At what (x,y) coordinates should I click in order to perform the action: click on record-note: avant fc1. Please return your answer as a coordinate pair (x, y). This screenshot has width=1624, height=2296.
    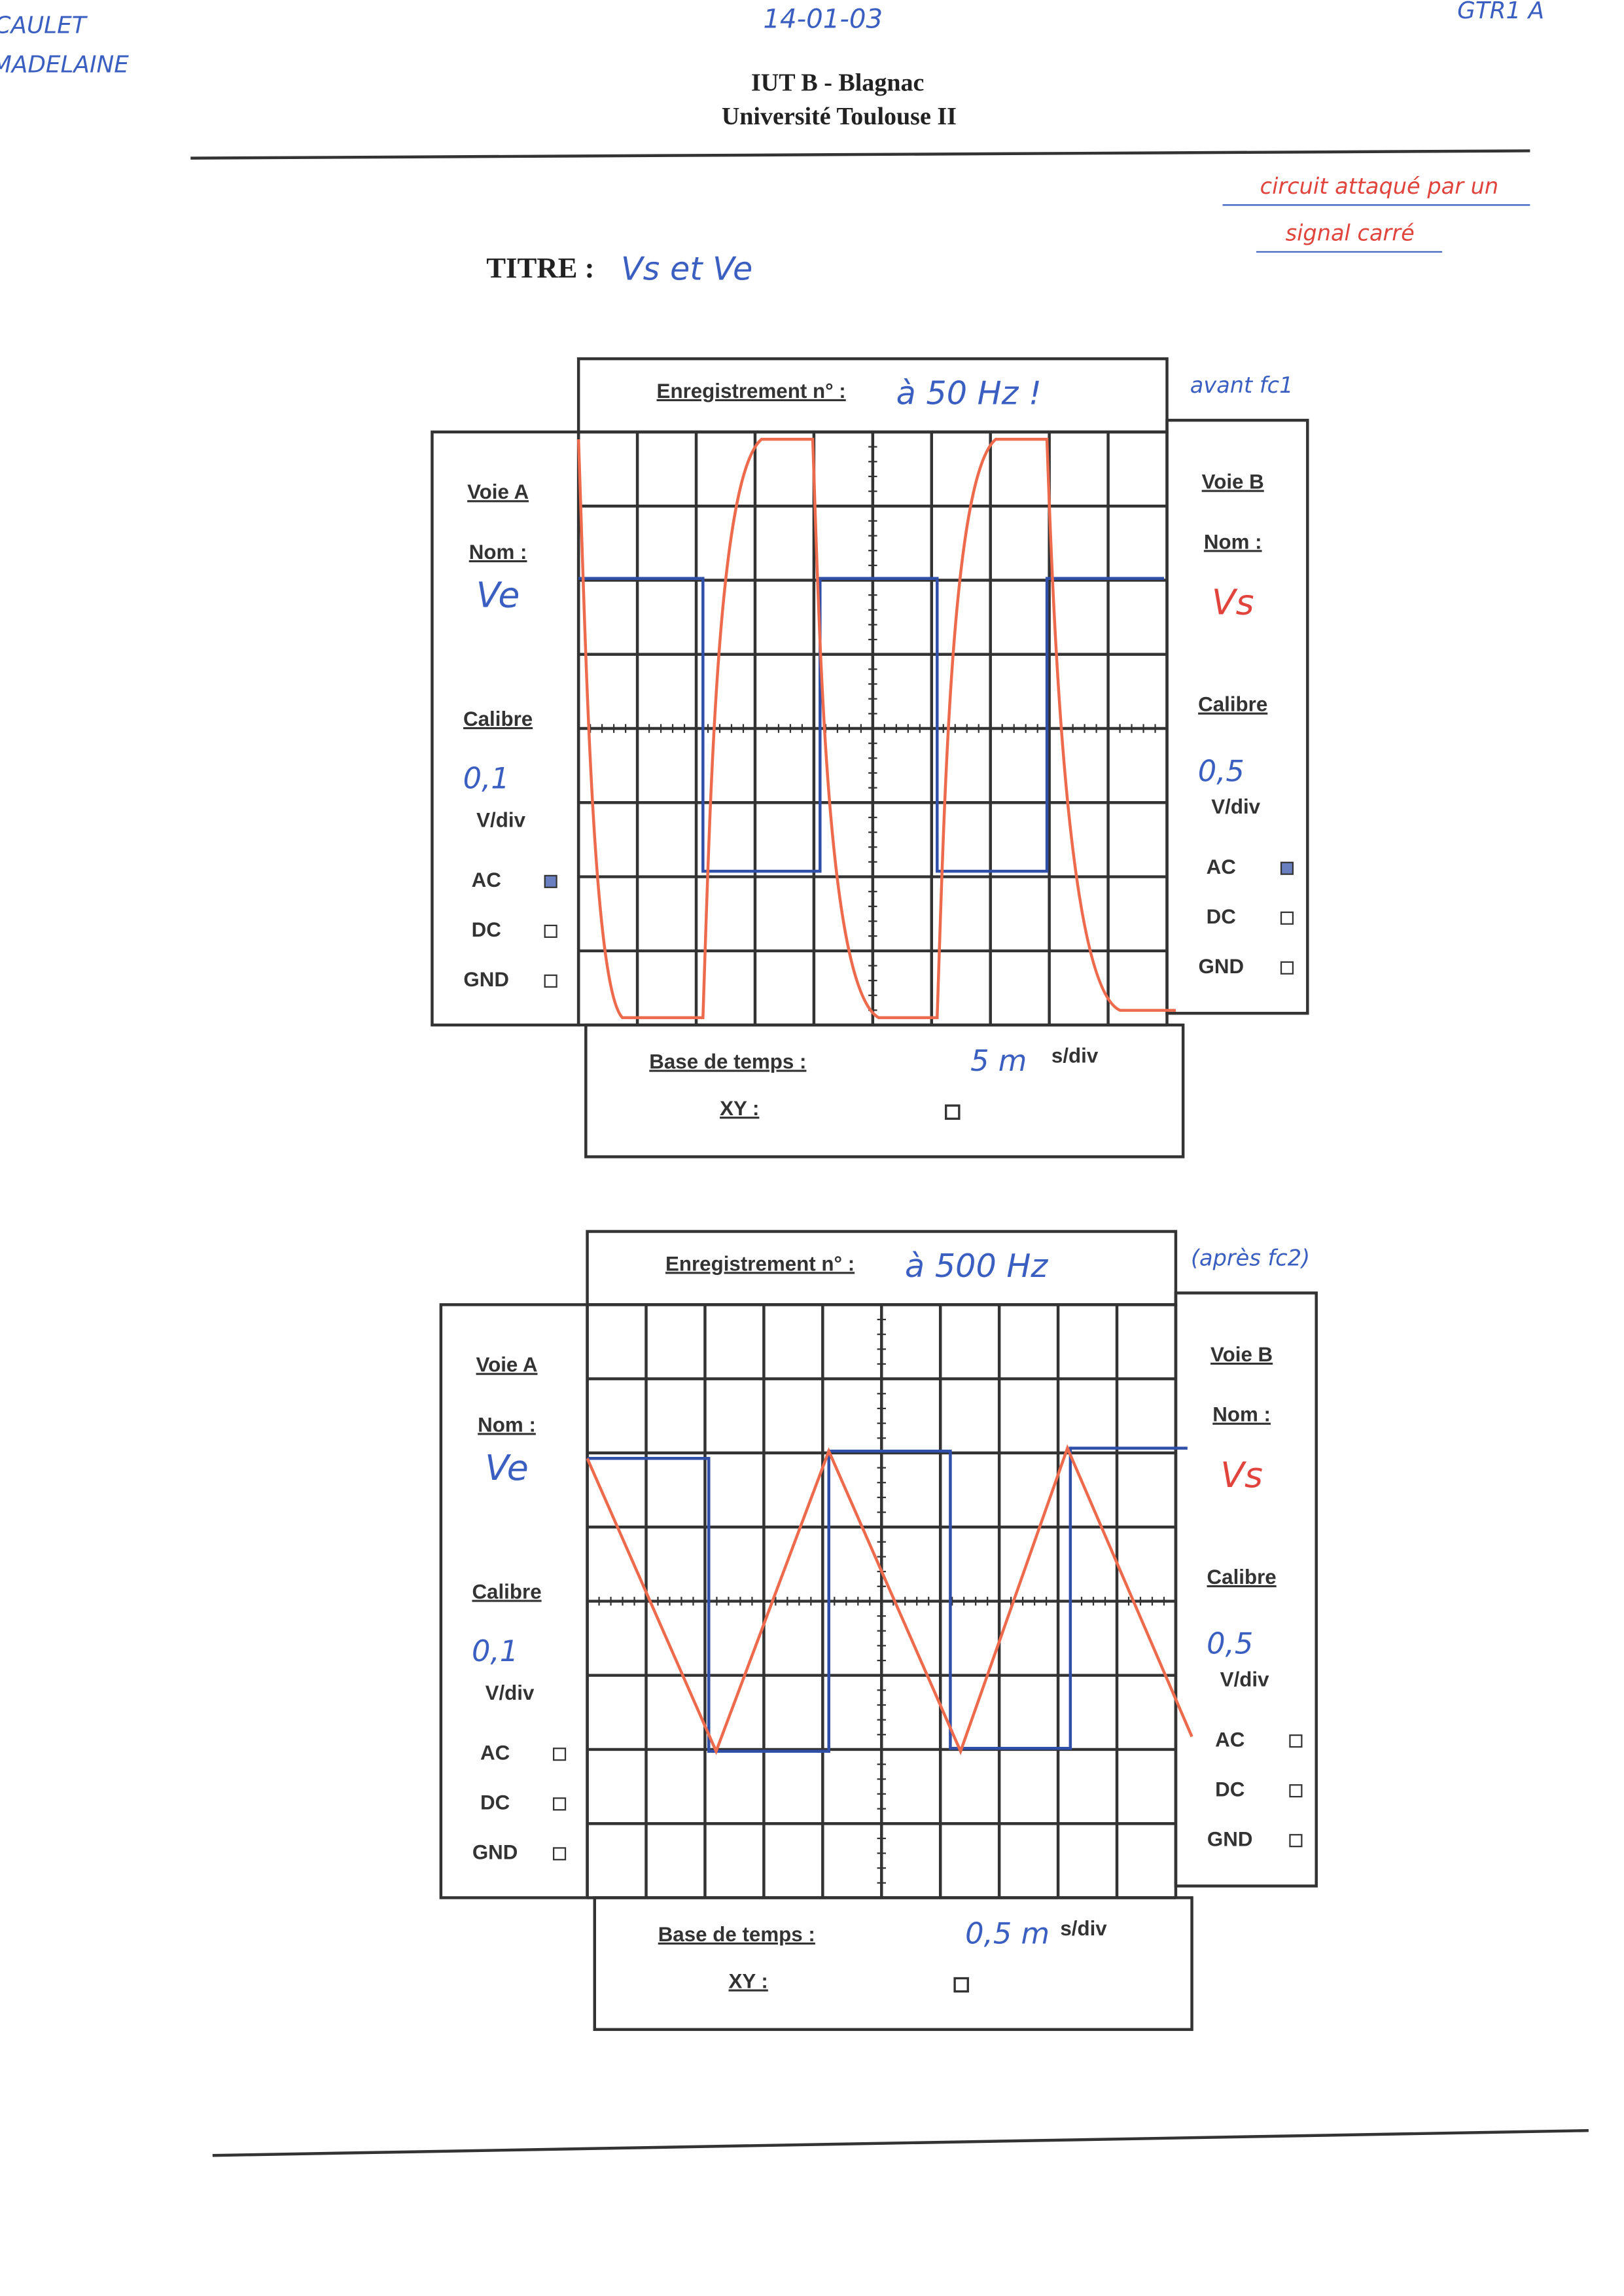
    Looking at the image, I should click on (1242, 385).